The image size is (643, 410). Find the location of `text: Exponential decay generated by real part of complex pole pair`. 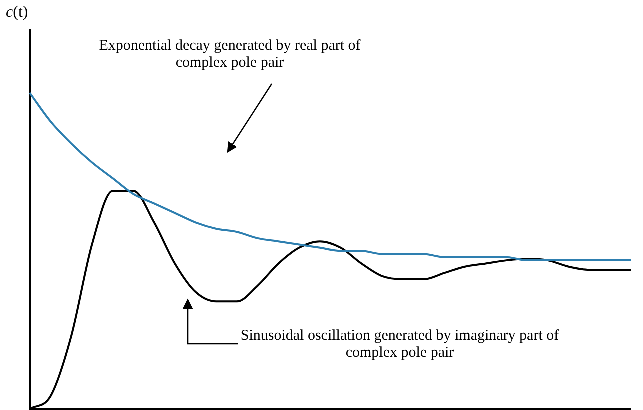

text: Exponential decay generated by real part of complex pole pair is located at coordinates (230, 55).